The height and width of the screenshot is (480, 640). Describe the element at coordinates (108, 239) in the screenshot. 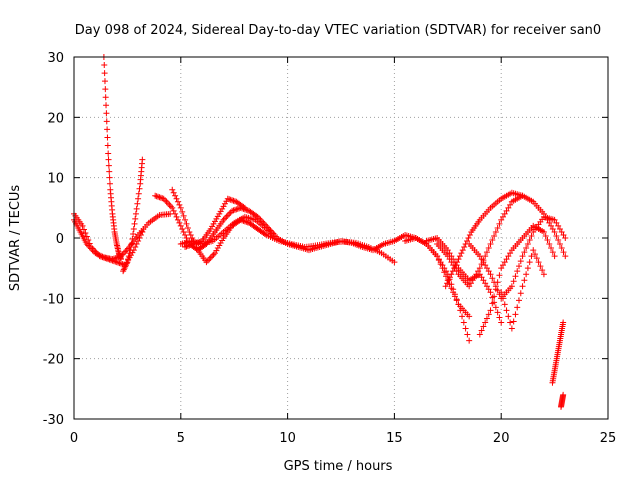

I see `series-sat-b` at that location.